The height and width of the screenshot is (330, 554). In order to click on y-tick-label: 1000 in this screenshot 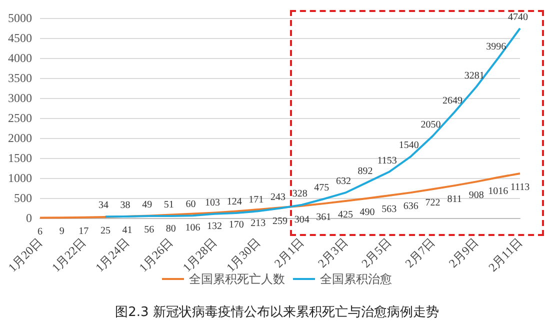, I will do `click(20, 178)`.